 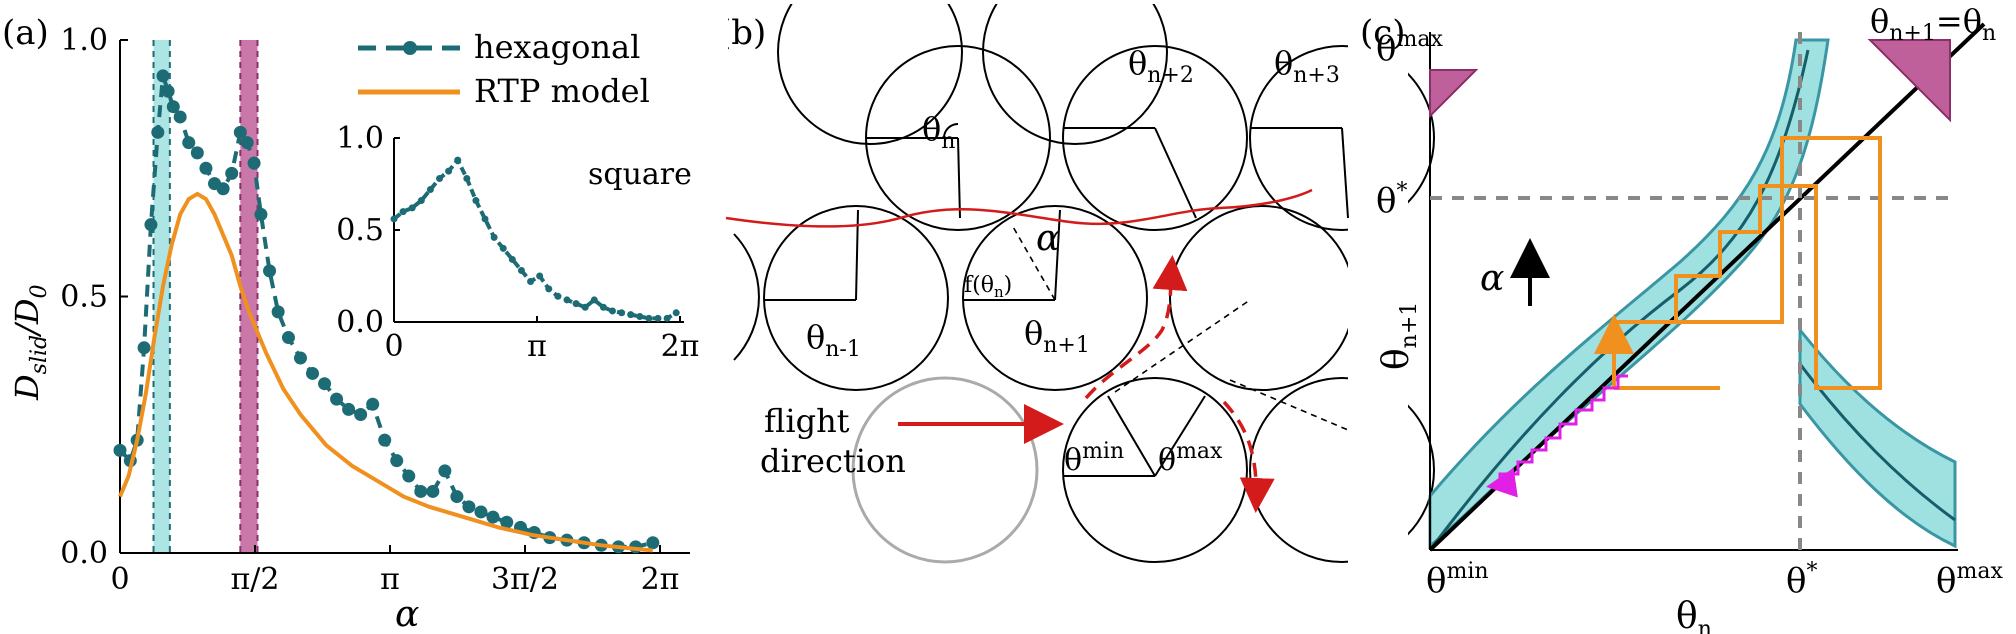 I want to click on inset-label: square, so click(x=640, y=174).